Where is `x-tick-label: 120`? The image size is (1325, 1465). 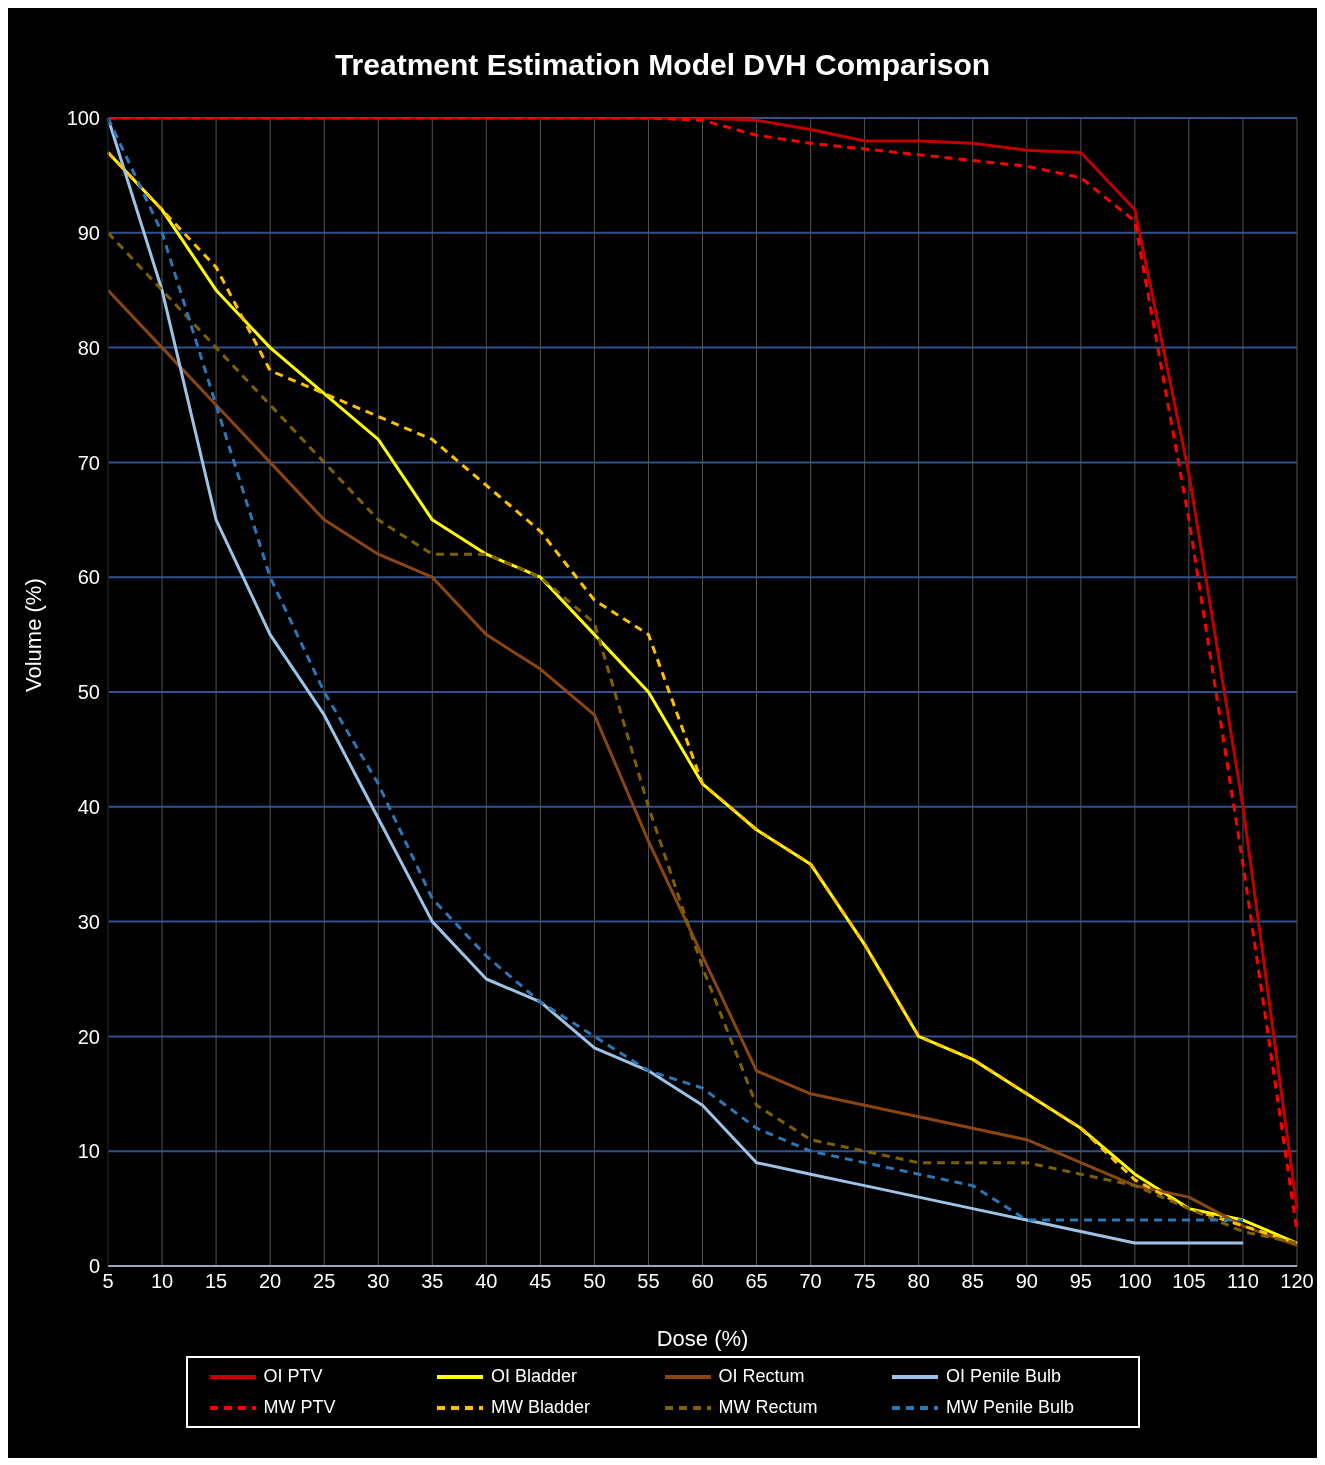
x-tick-label: 120 is located at coordinates (1297, 1281).